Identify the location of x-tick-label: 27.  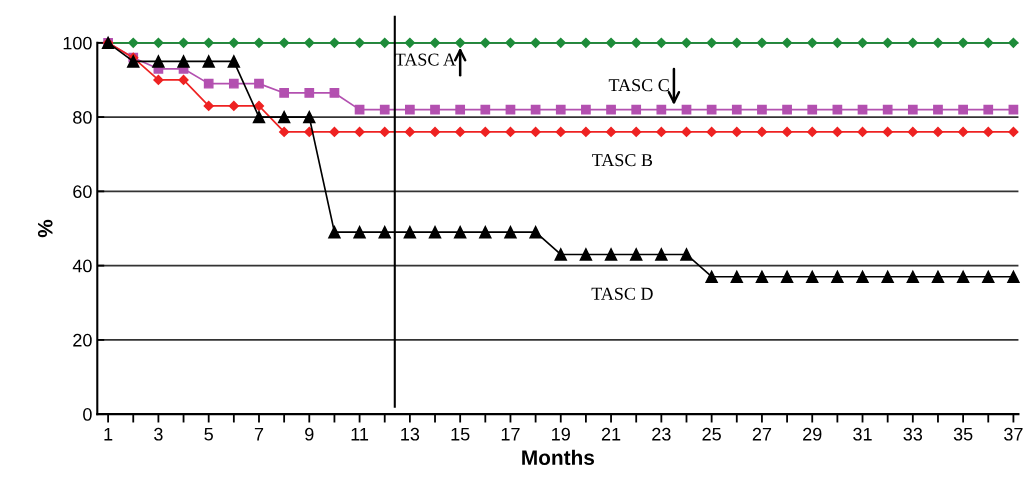
(762, 434).